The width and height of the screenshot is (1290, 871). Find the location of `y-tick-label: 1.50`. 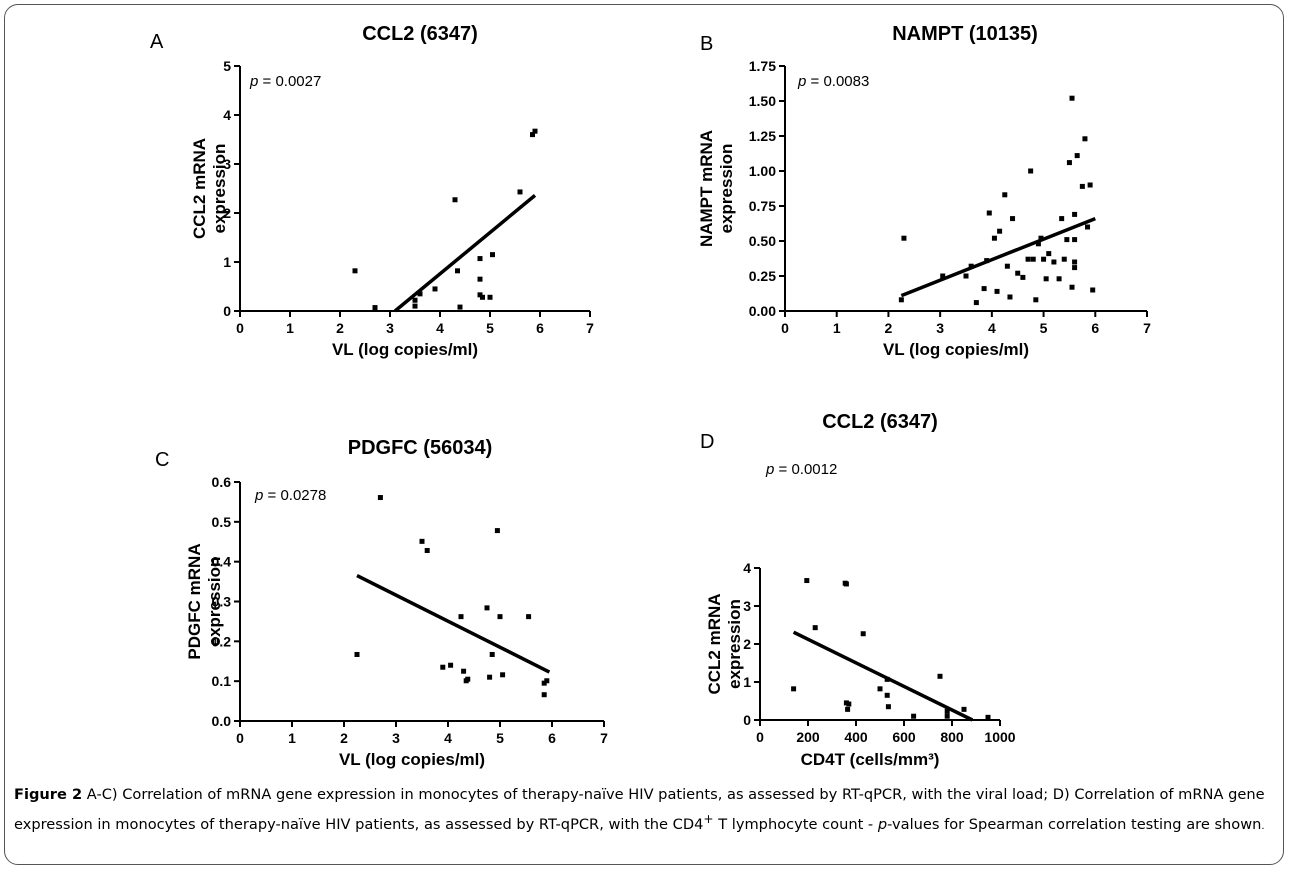

y-tick-label: 1.50 is located at coordinates (762, 101).